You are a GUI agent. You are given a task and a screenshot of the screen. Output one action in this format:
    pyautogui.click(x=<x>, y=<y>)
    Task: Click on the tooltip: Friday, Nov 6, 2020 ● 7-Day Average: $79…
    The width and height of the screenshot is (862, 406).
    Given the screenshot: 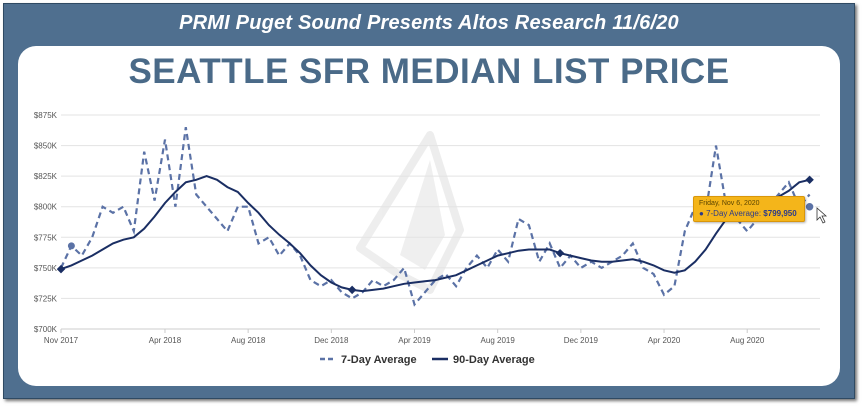 What is the action you would take?
    pyautogui.click(x=749, y=209)
    